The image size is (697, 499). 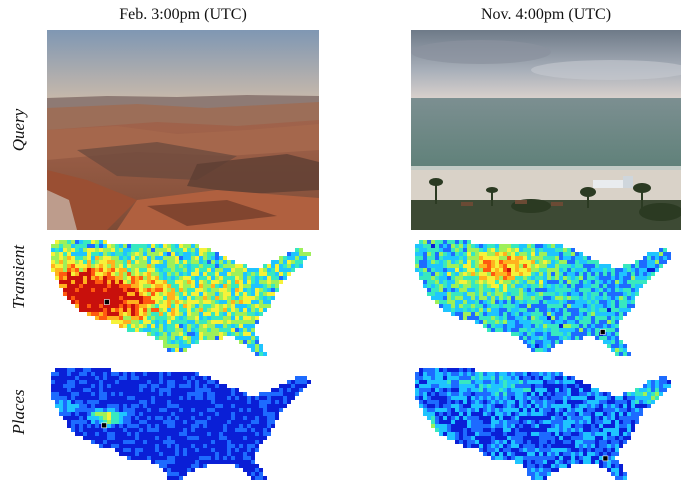 I want to click on places-map-nov, so click(x=546, y=423).